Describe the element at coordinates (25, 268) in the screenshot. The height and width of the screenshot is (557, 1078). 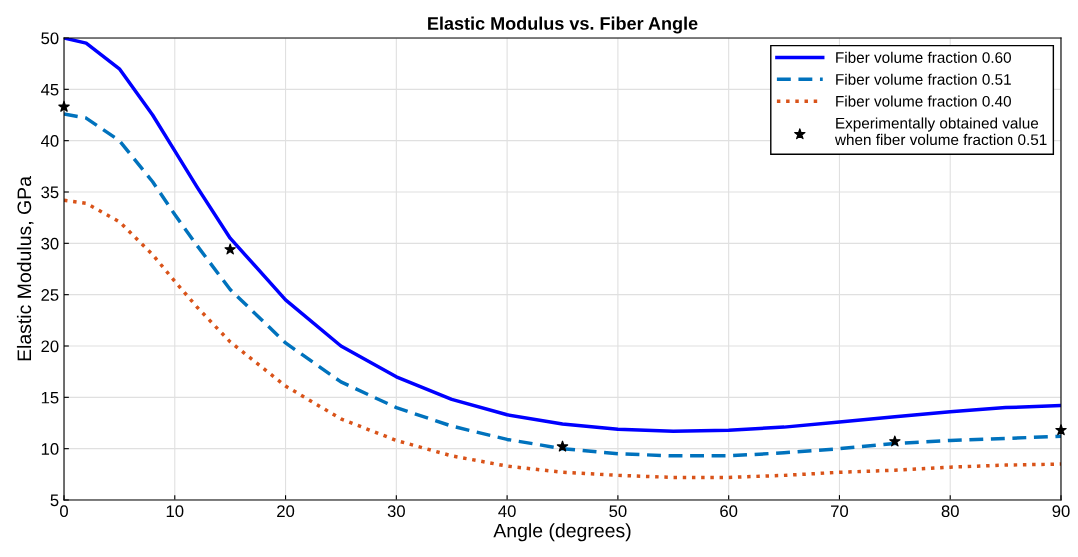
I see `y-axis-title: Elastic Modulus, GPa` at that location.